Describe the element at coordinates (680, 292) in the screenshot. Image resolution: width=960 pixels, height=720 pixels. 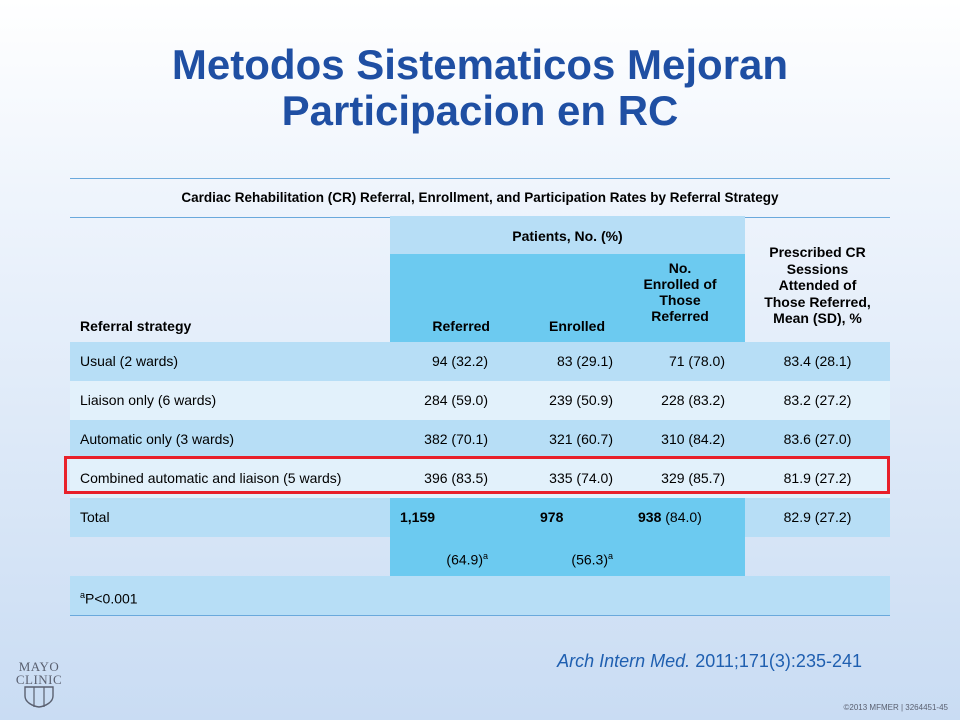
I see `header-no-enrolled: No. Enrolled of Those Referred` at that location.